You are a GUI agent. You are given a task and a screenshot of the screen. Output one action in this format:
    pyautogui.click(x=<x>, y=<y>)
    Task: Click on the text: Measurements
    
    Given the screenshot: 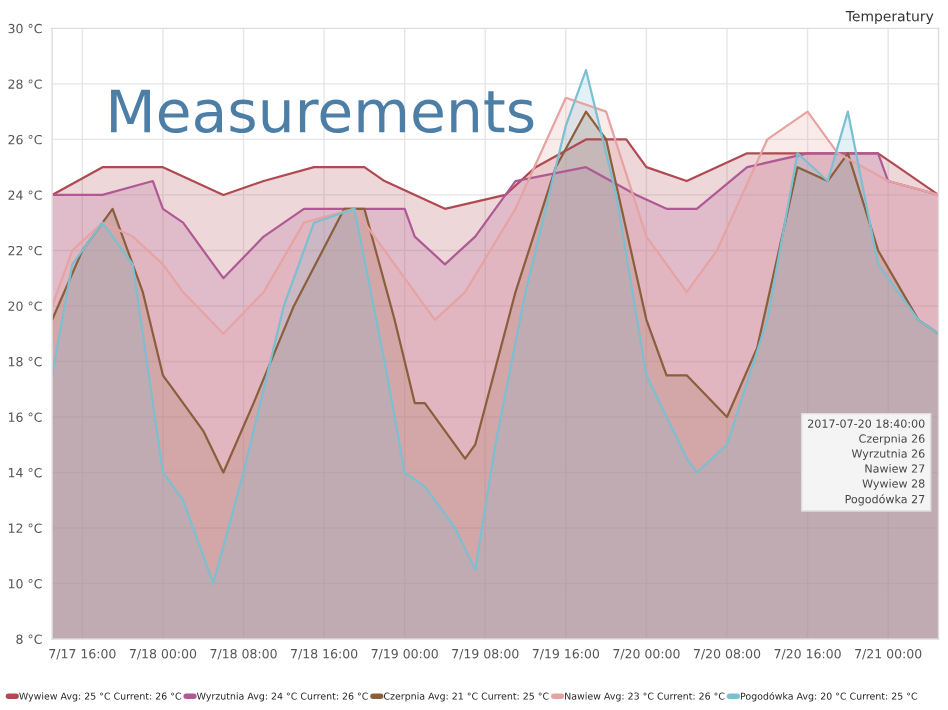 What is the action you would take?
    pyautogui.click(x=322, y=111)
    